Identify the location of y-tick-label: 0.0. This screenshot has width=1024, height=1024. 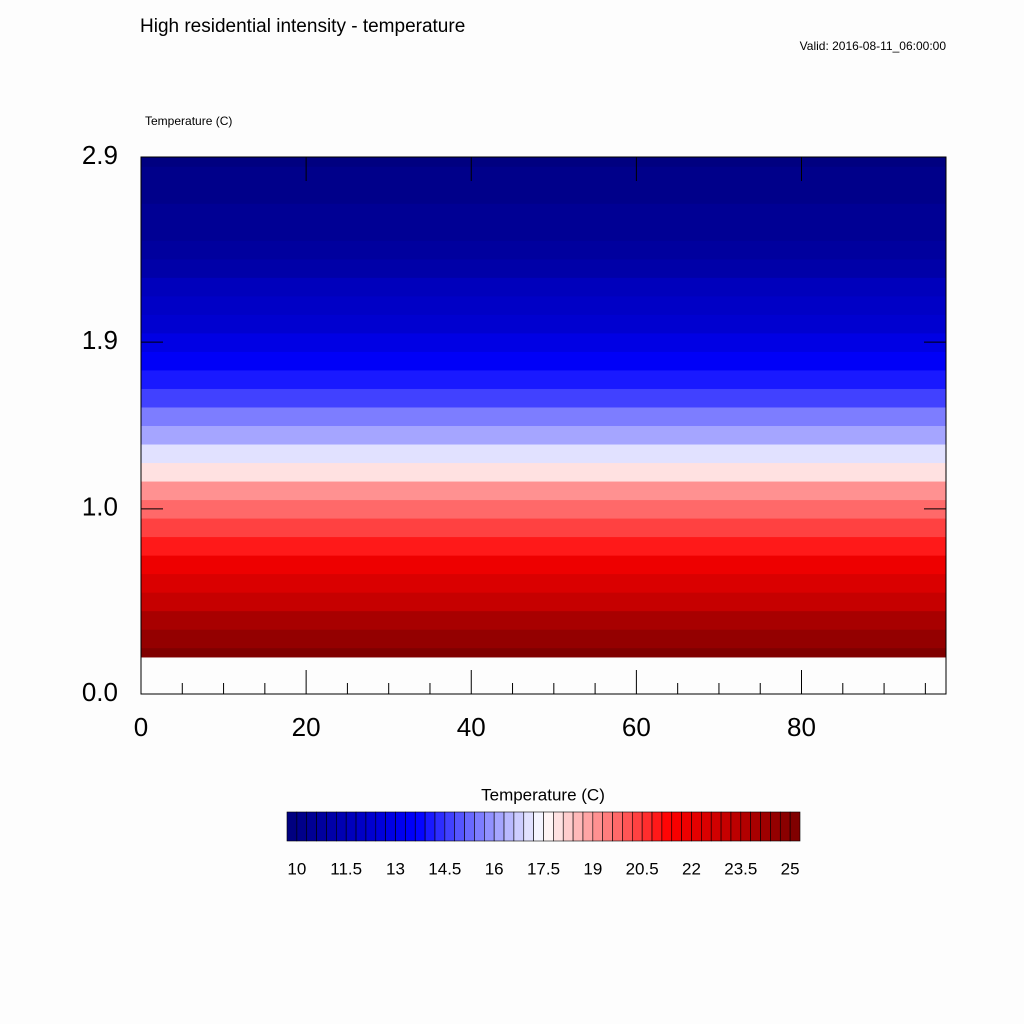
(100, 692).